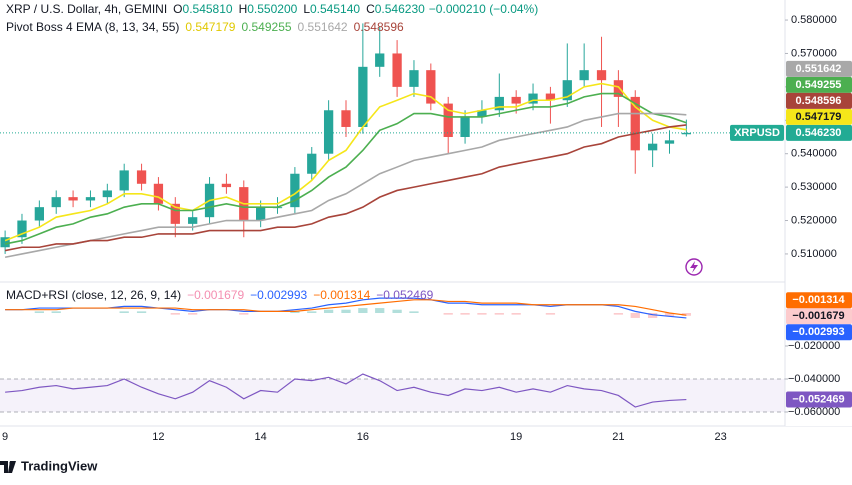  I want to click on overlay-value: 0.547179, so click(210, 27).